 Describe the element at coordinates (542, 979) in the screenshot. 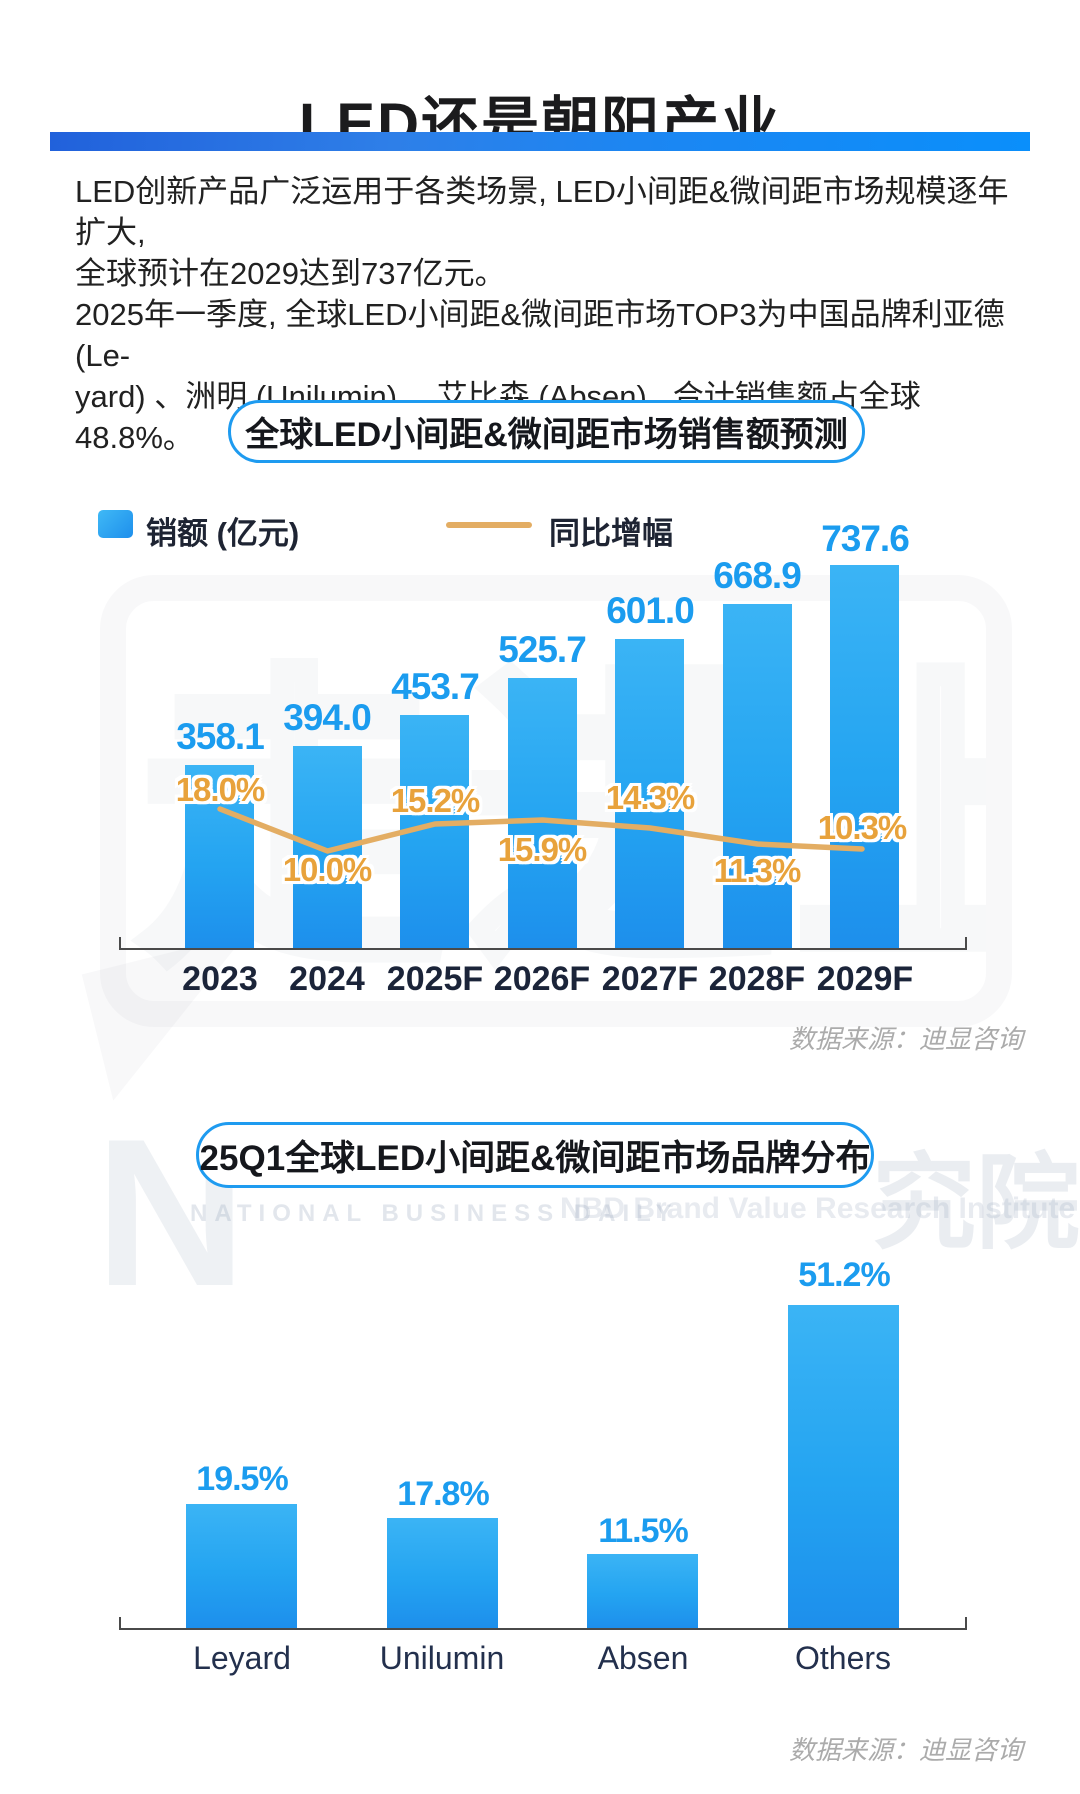

I see `chart1-x-label: 2026F` at that location.